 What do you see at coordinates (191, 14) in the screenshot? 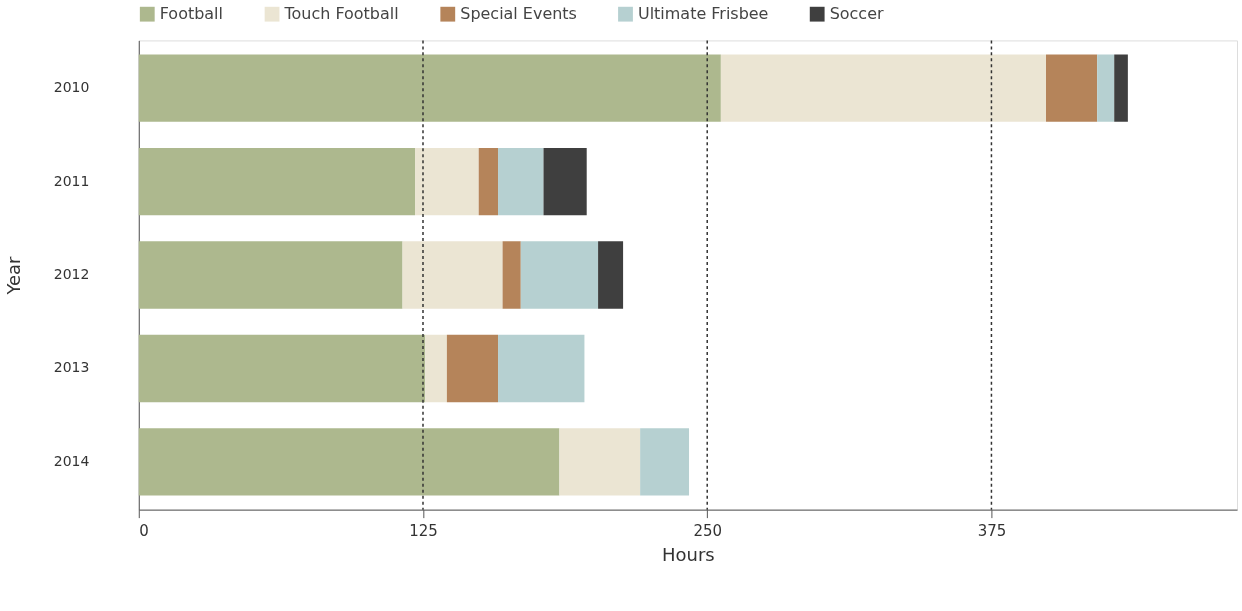
I see `legend-label: Football` at bounding box center [191, 14].